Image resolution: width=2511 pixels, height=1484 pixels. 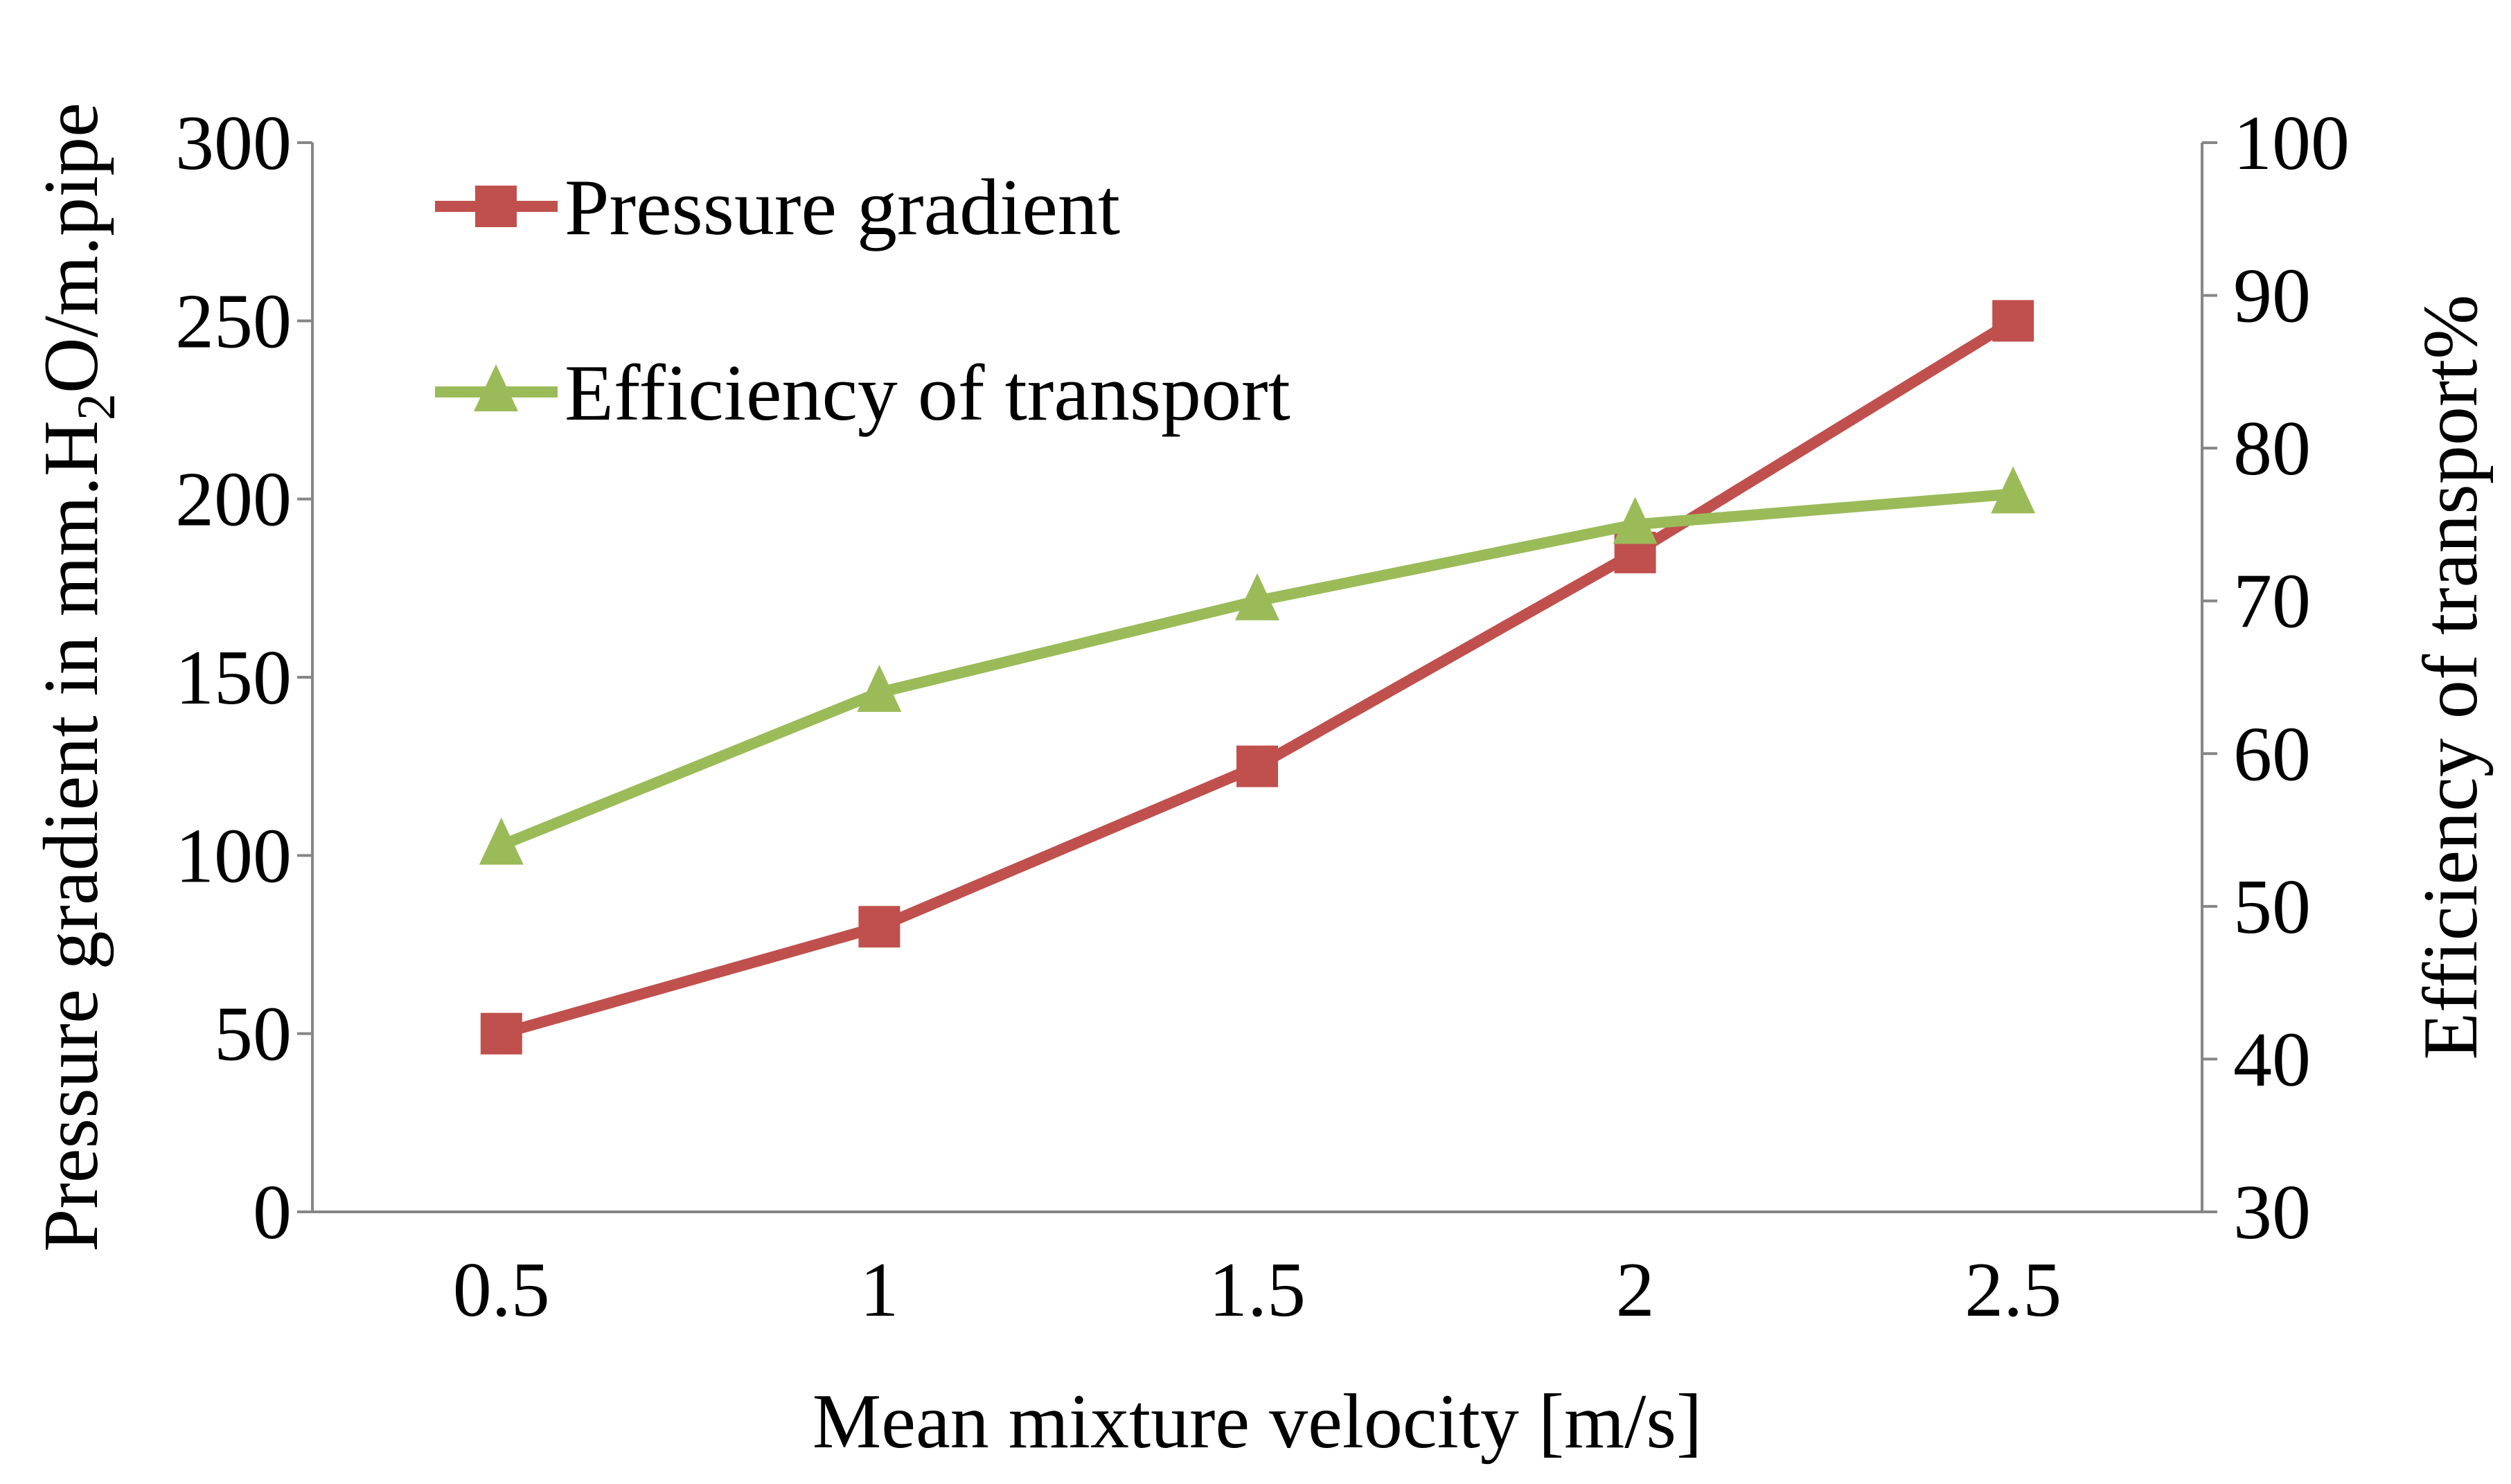 What do you see at coordinates (2272, 1059) in the screenshot?
I see `y2-tick-label: 40` at bounding box center [2272, 1059].